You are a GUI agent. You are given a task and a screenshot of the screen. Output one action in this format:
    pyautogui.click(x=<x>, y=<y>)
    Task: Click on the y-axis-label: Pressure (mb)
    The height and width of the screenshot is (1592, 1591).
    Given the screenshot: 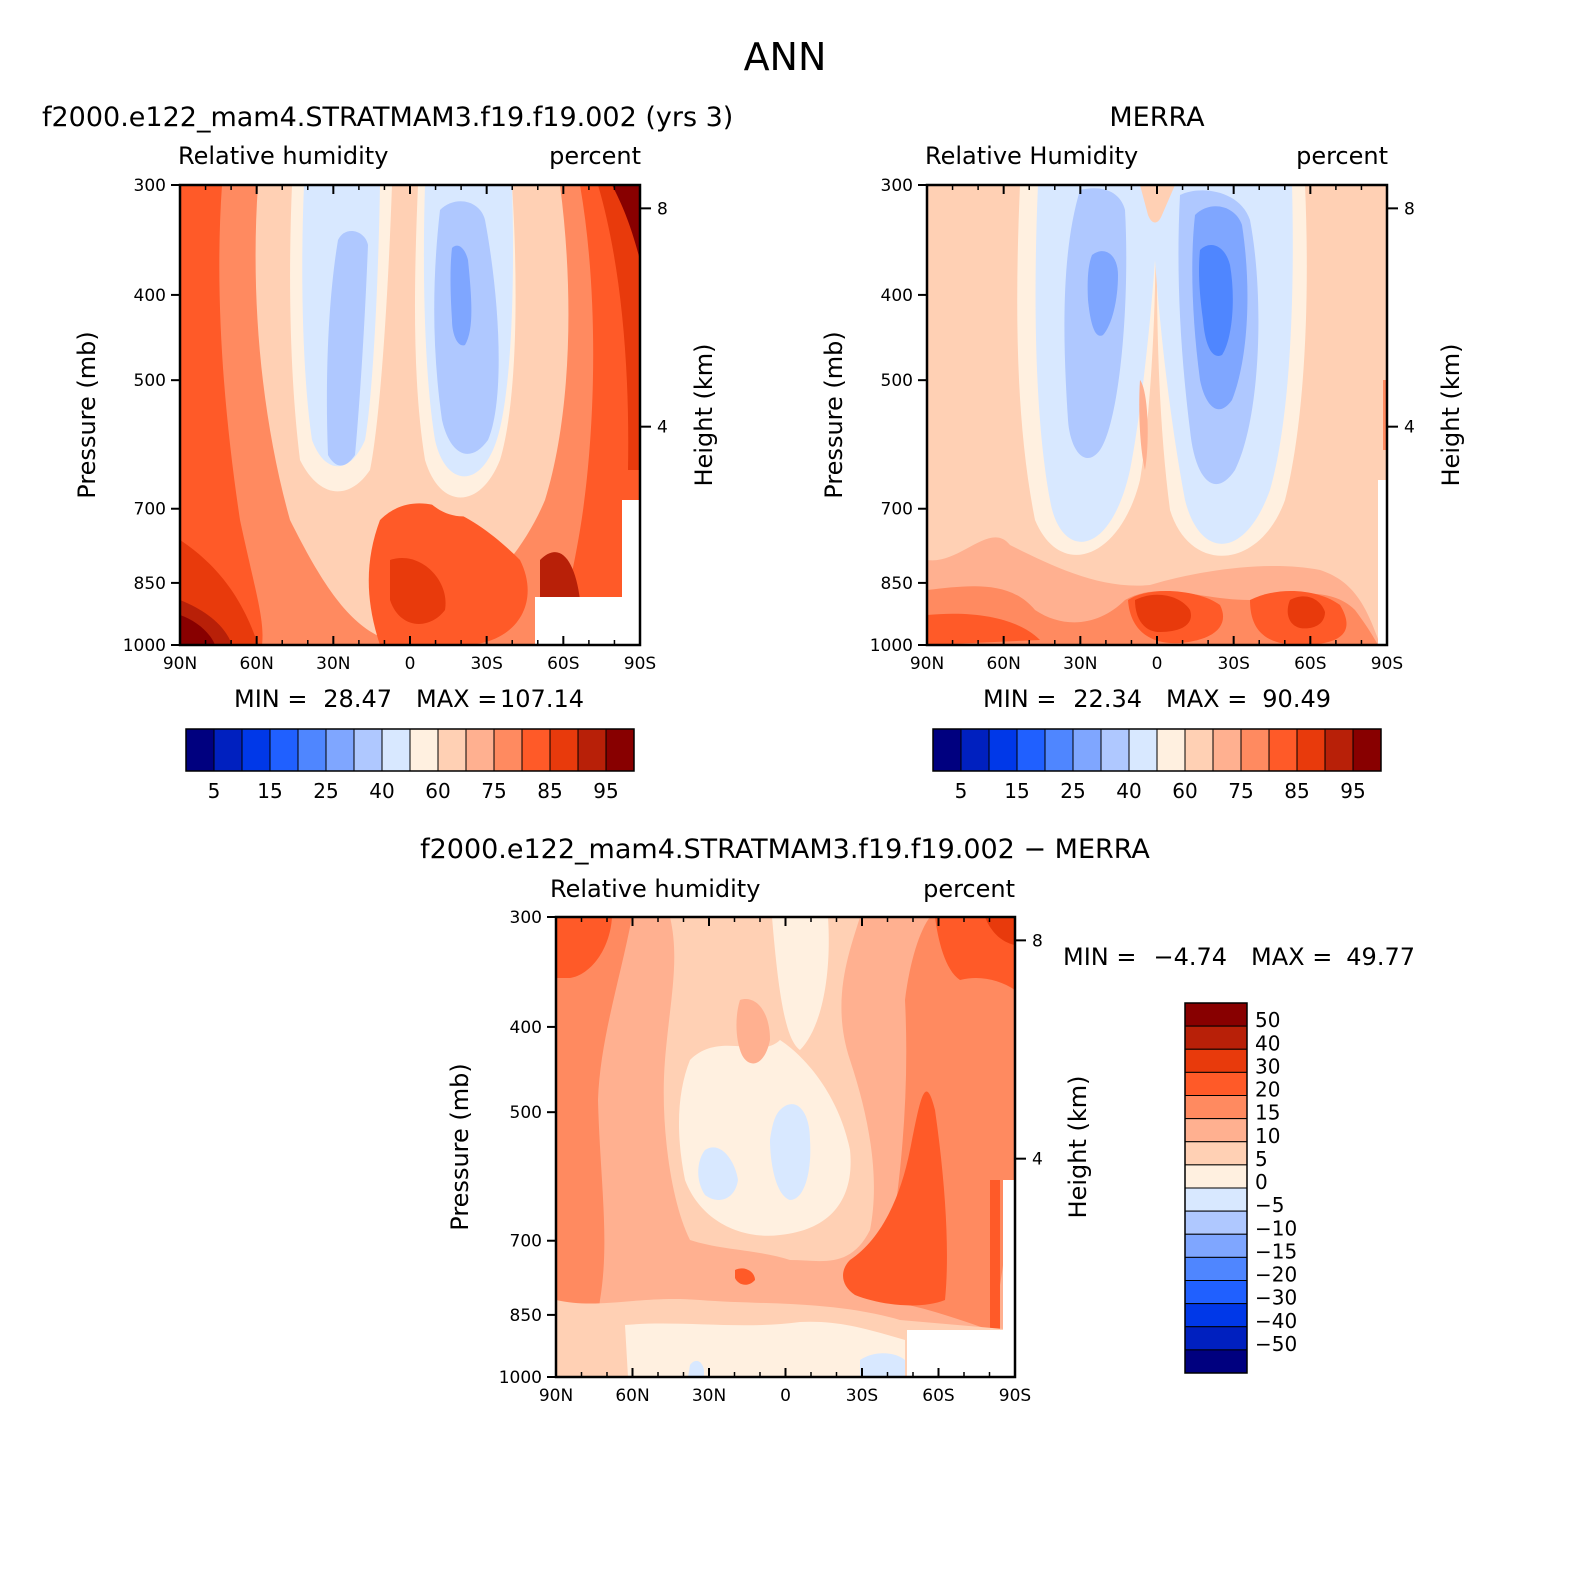 What is the action you would take?
    pyautogui.click(x=834, y=414)
    